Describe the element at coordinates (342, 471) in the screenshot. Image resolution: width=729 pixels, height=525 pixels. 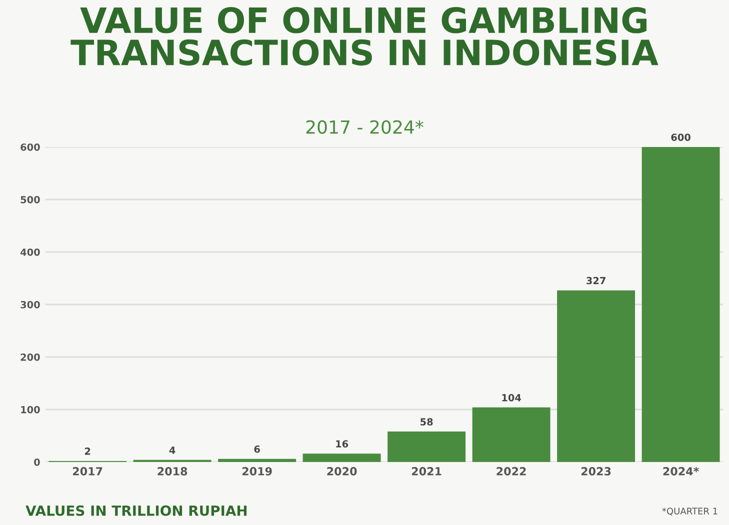
I see `x-tick-label: 2020` at that location.